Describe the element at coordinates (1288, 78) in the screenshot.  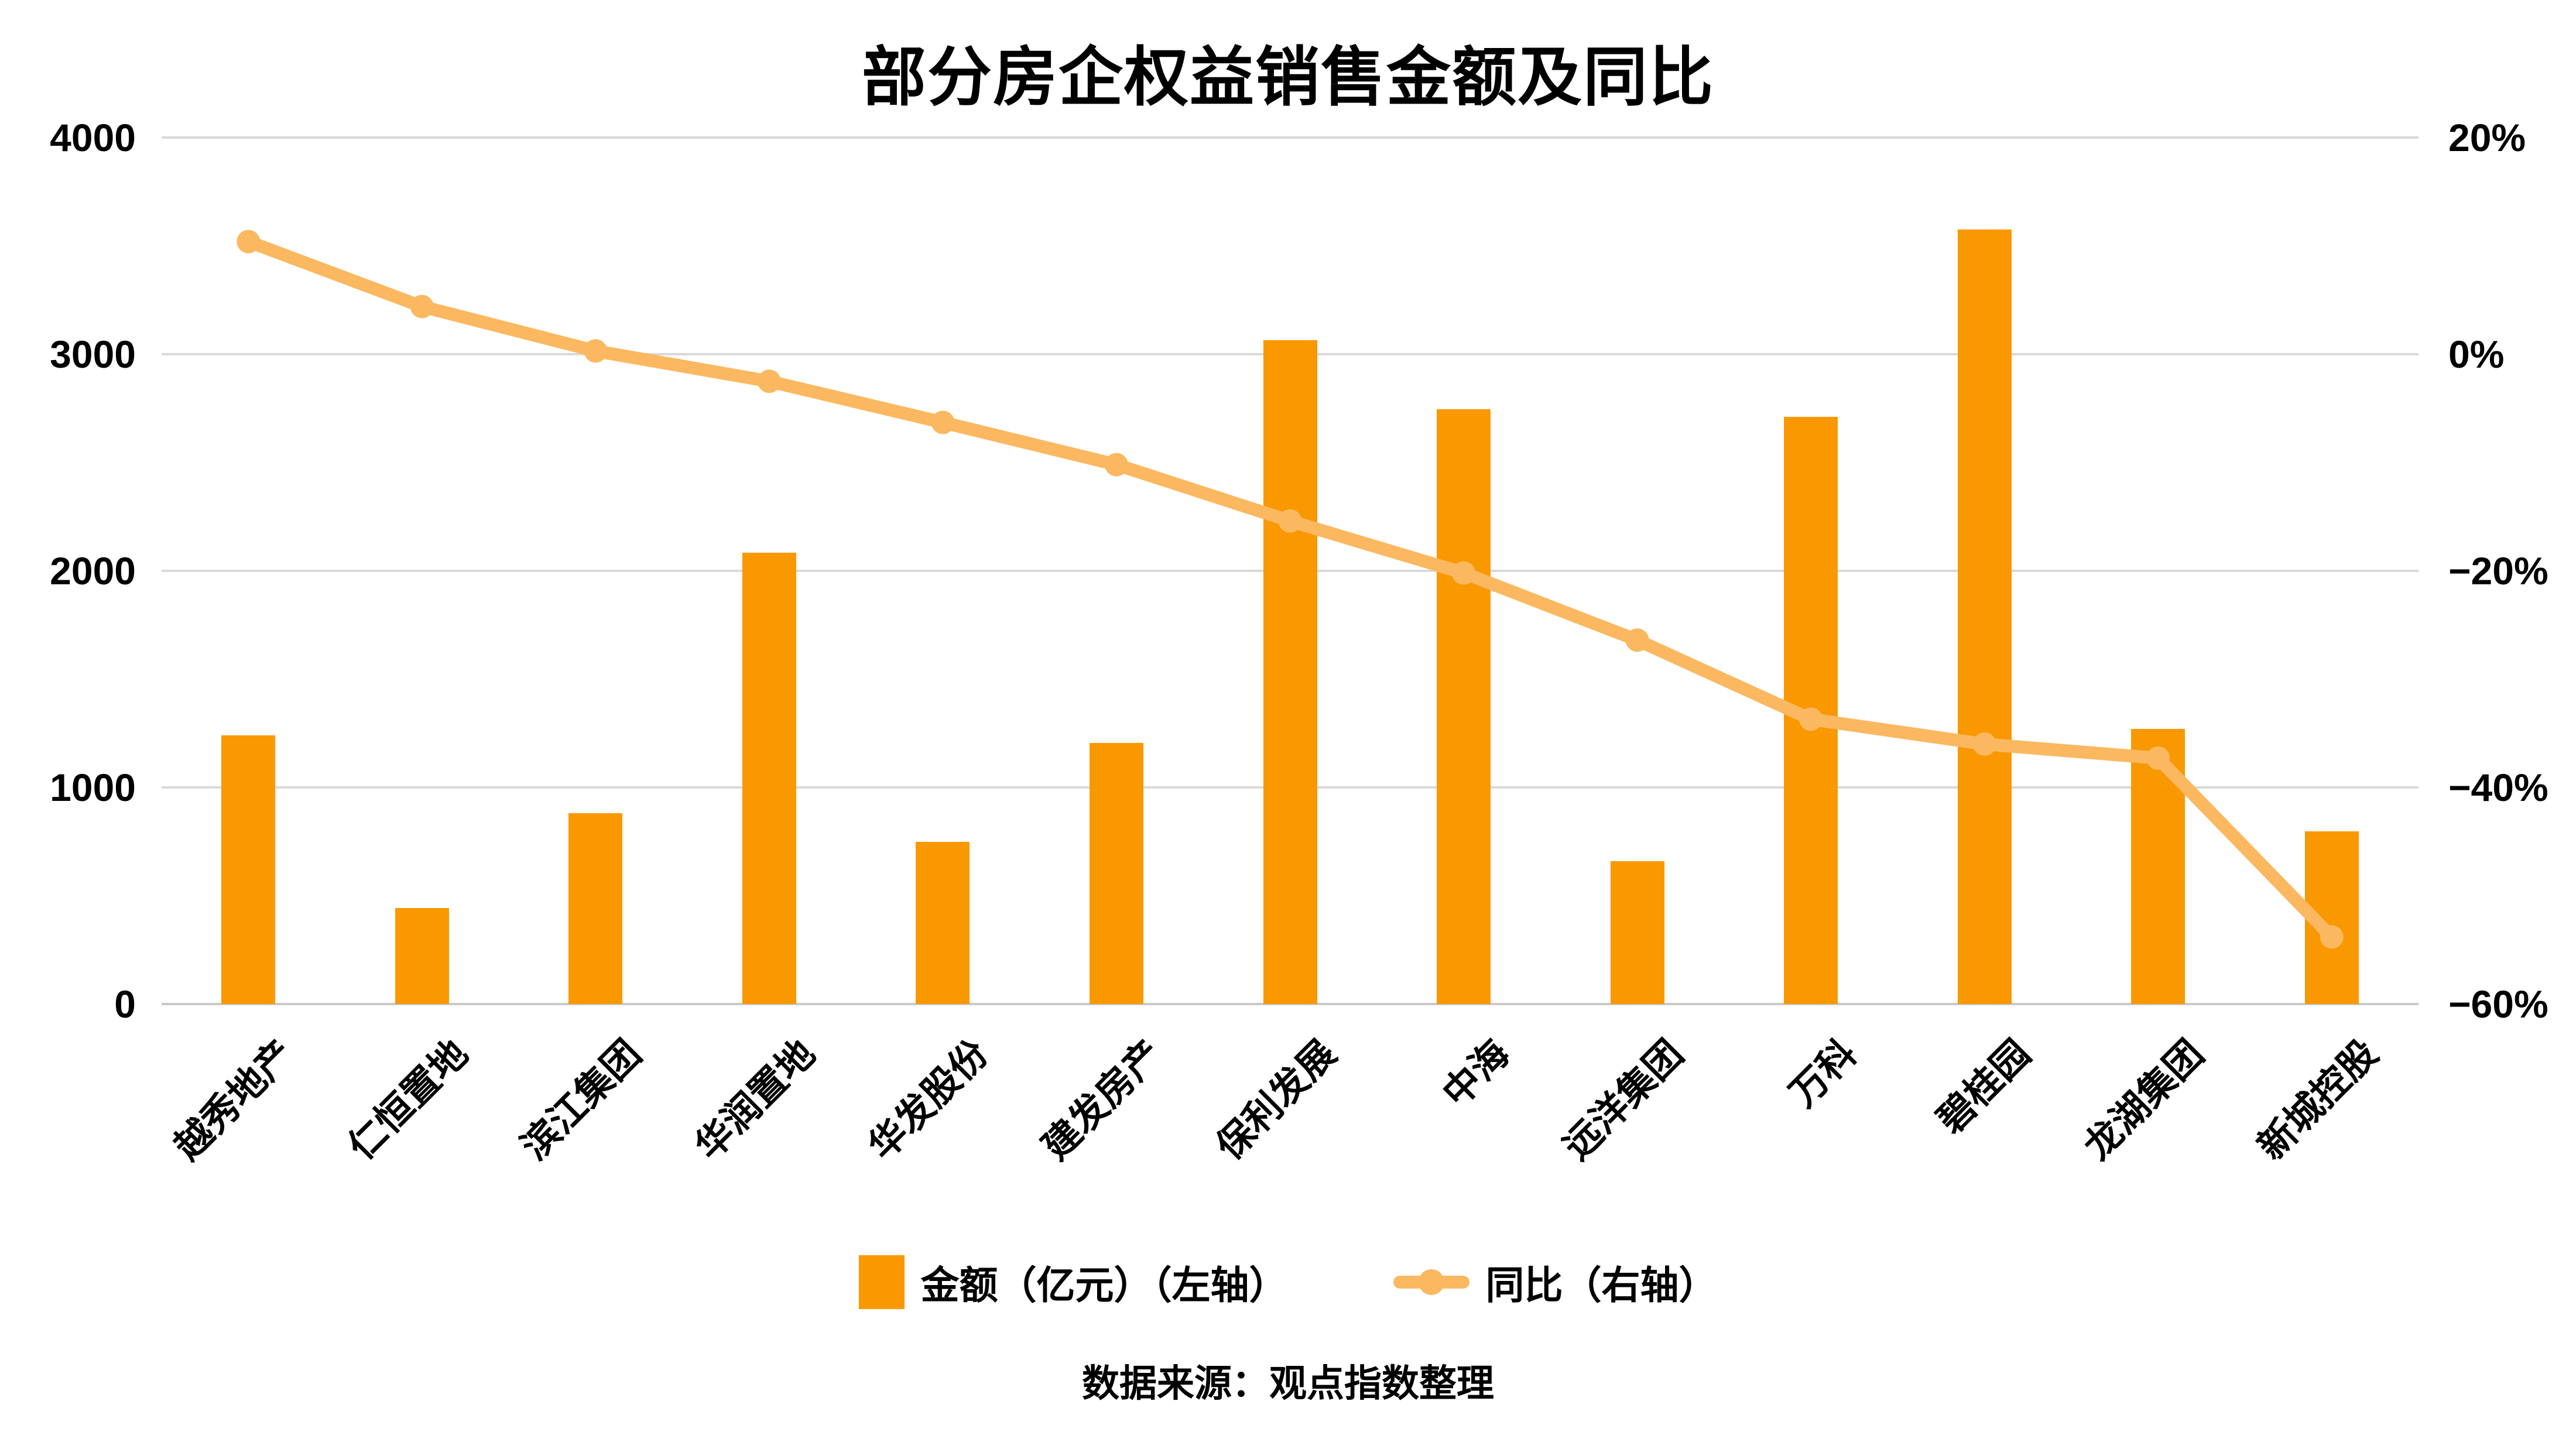
I see `chart-title: 部分房企权益销售金额及同比` at that location.